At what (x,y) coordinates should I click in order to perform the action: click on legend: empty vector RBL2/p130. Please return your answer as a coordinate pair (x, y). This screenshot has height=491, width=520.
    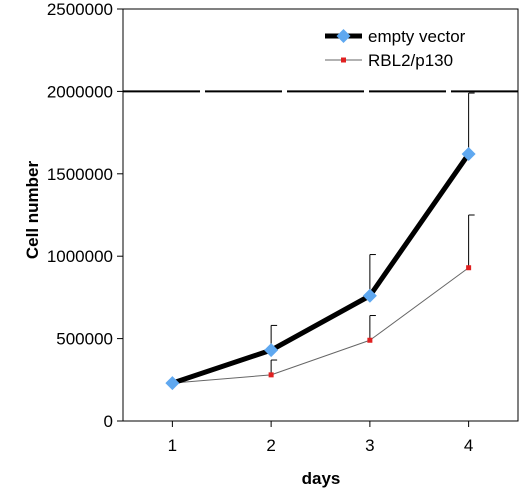
    Looking at the image, I should click on (395, 48).